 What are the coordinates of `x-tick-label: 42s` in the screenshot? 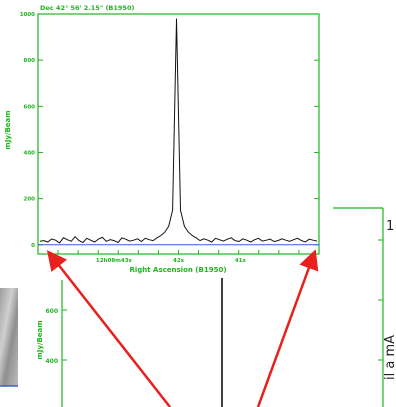 It's located at (179, 261).